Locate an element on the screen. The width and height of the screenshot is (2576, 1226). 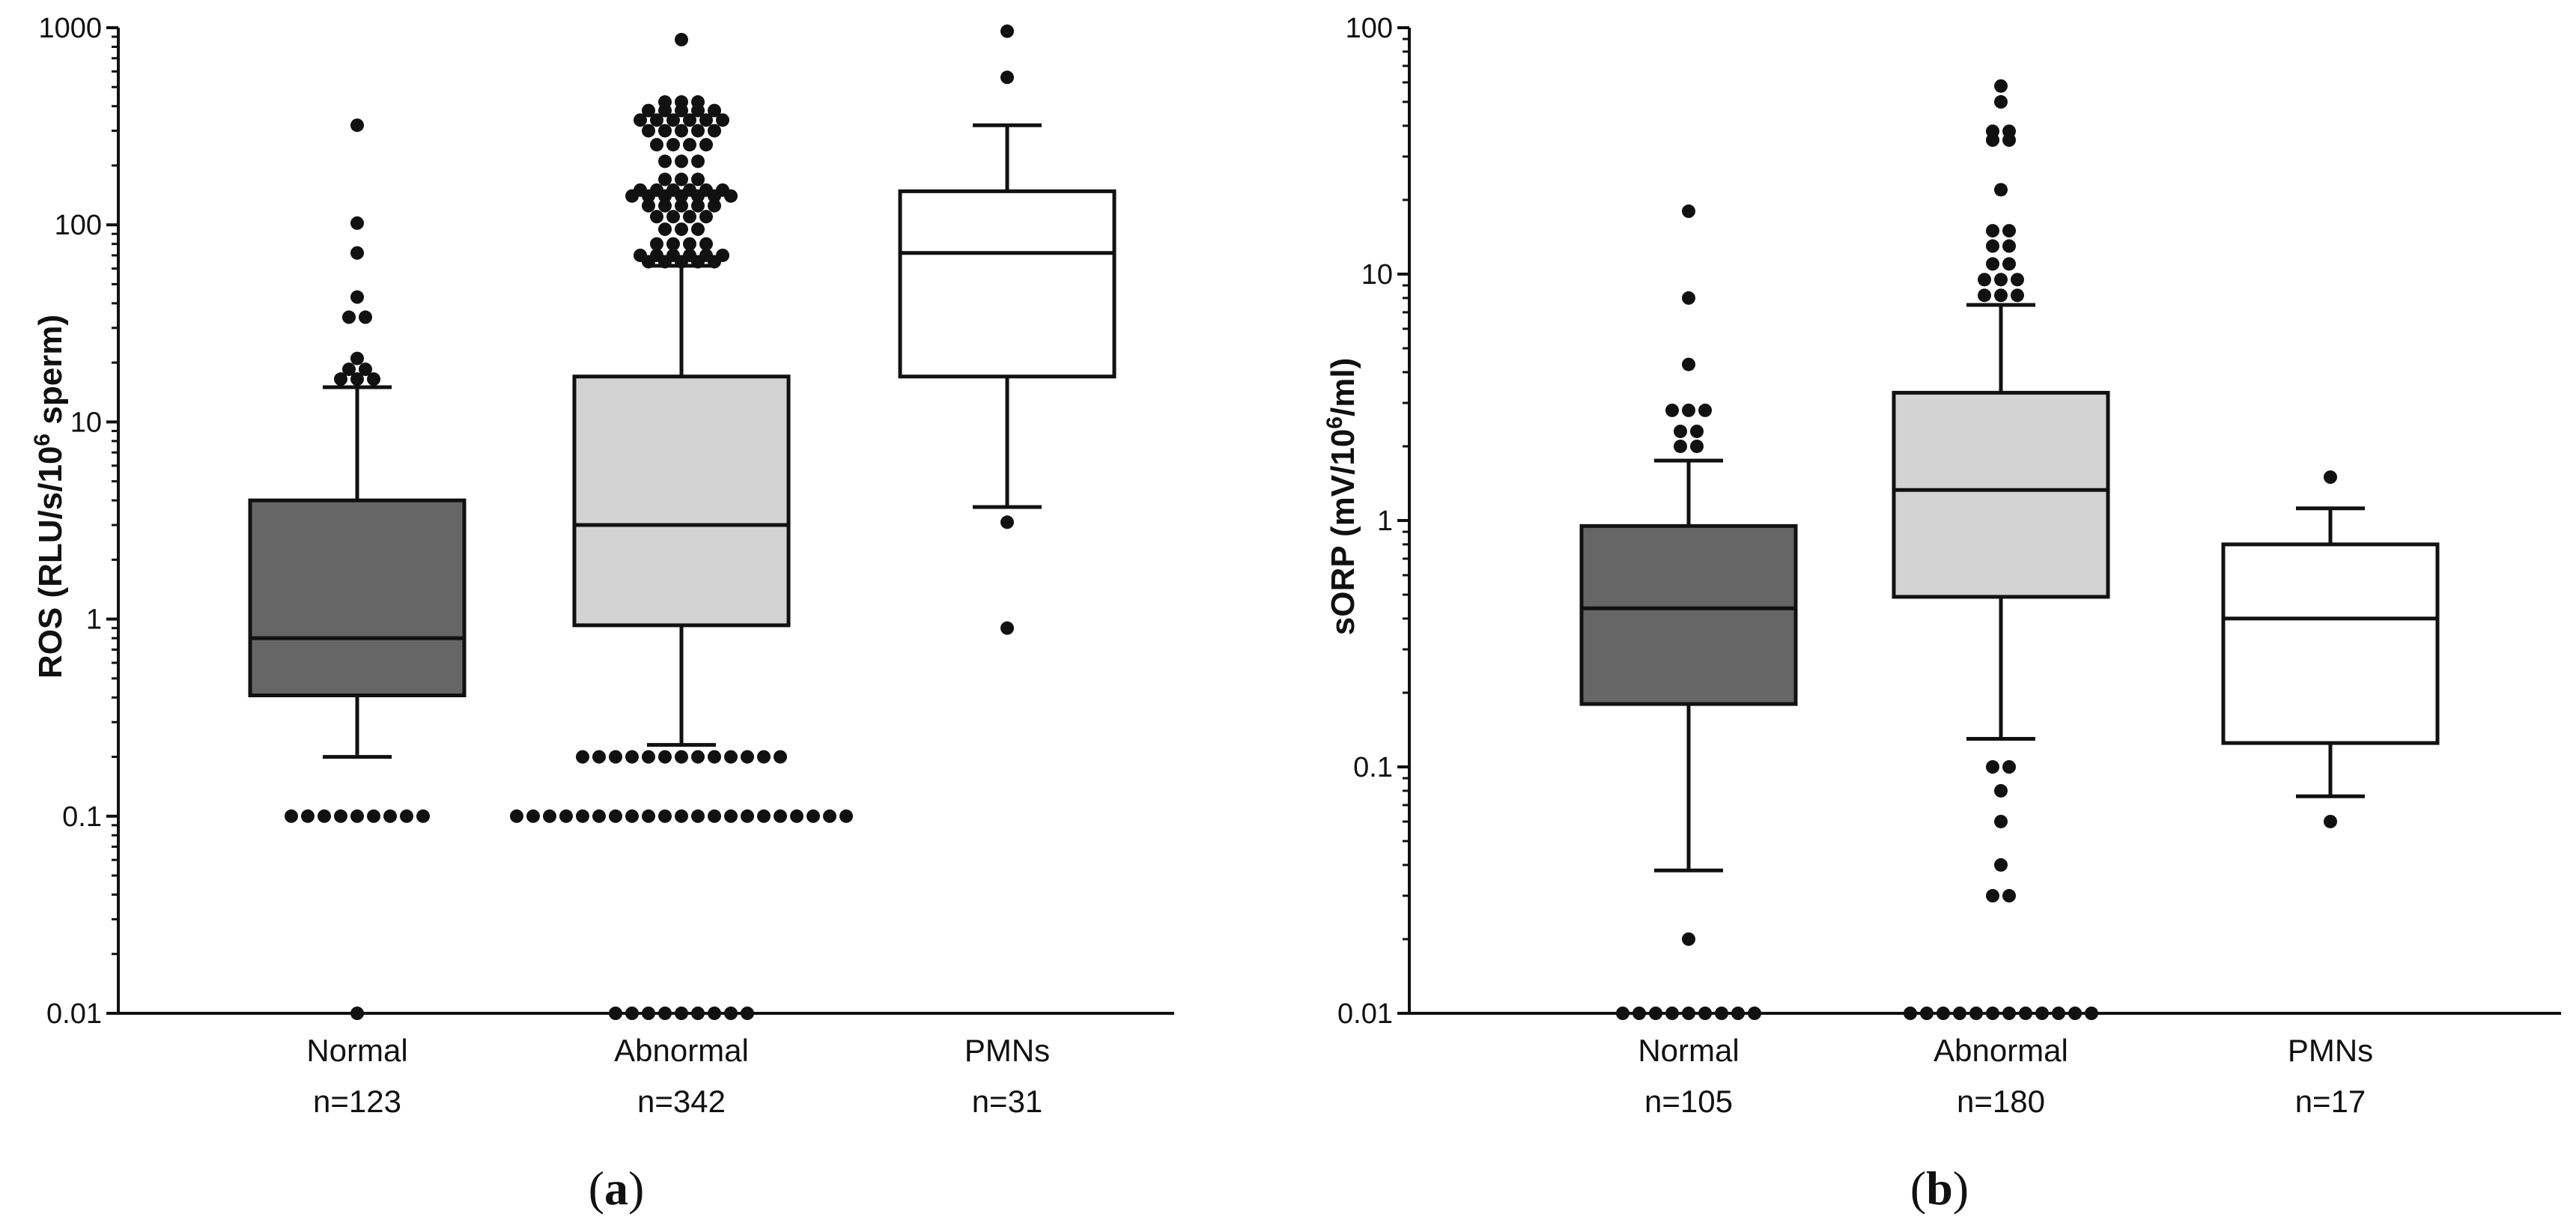
panel-a-y-axis-title: ROS (RLU/s/106 sperm) is located at coordinates (50, 497).